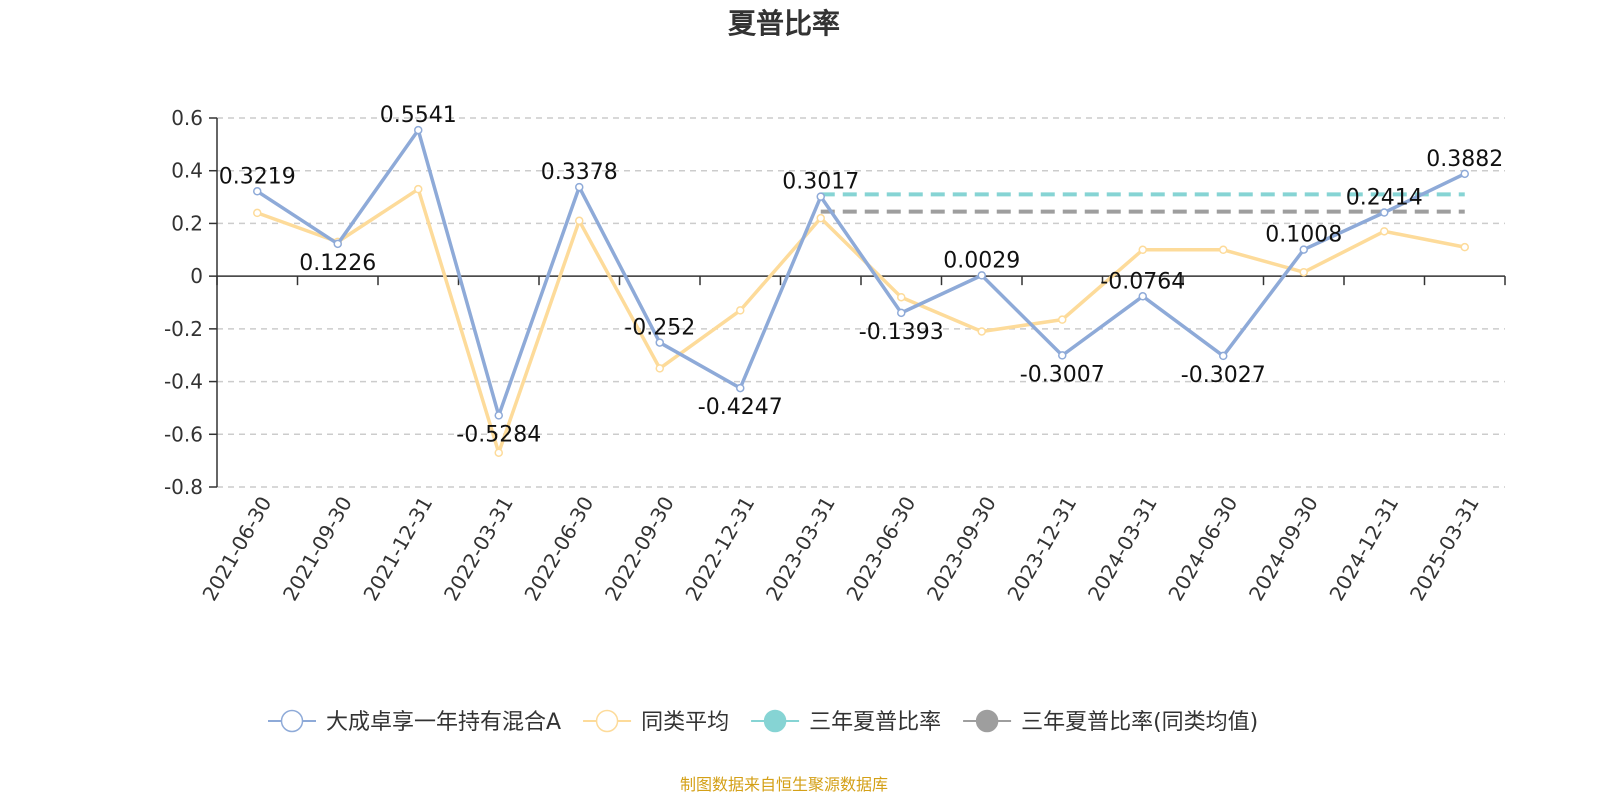 The height and width of the screenshot is (800, 1600). I want to click on x-tick-label: 2024-06-30, so click(1202, 548).